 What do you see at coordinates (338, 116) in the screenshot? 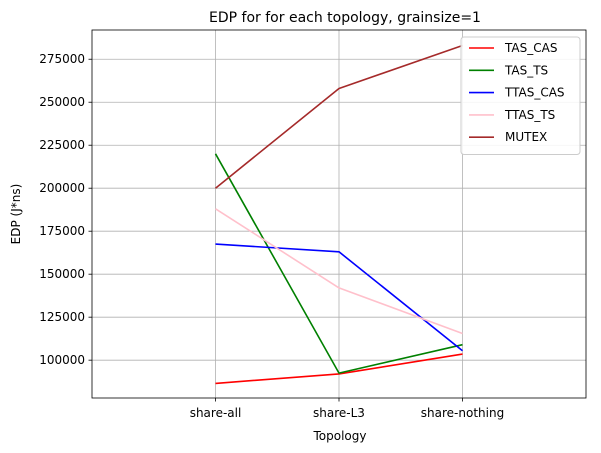
I see `series-line-mutex` at bounding box center [338, 116].